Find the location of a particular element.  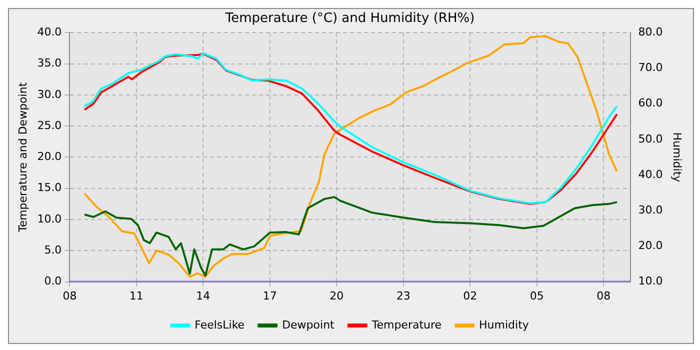

x-tick-label: 23 is located at coordinates (403, 295).